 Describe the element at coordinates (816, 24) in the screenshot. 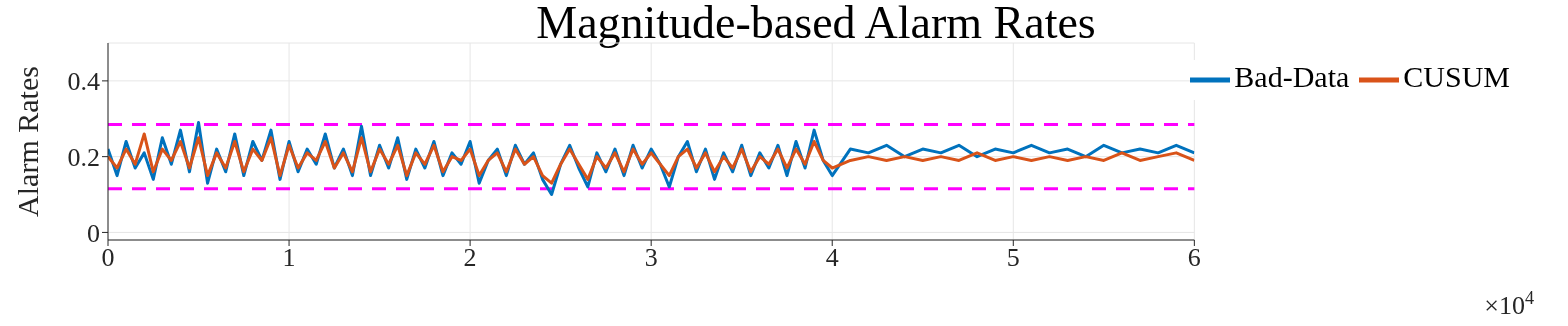

I see `chart-title: Magnitude-based Alarm Rates` at that location.